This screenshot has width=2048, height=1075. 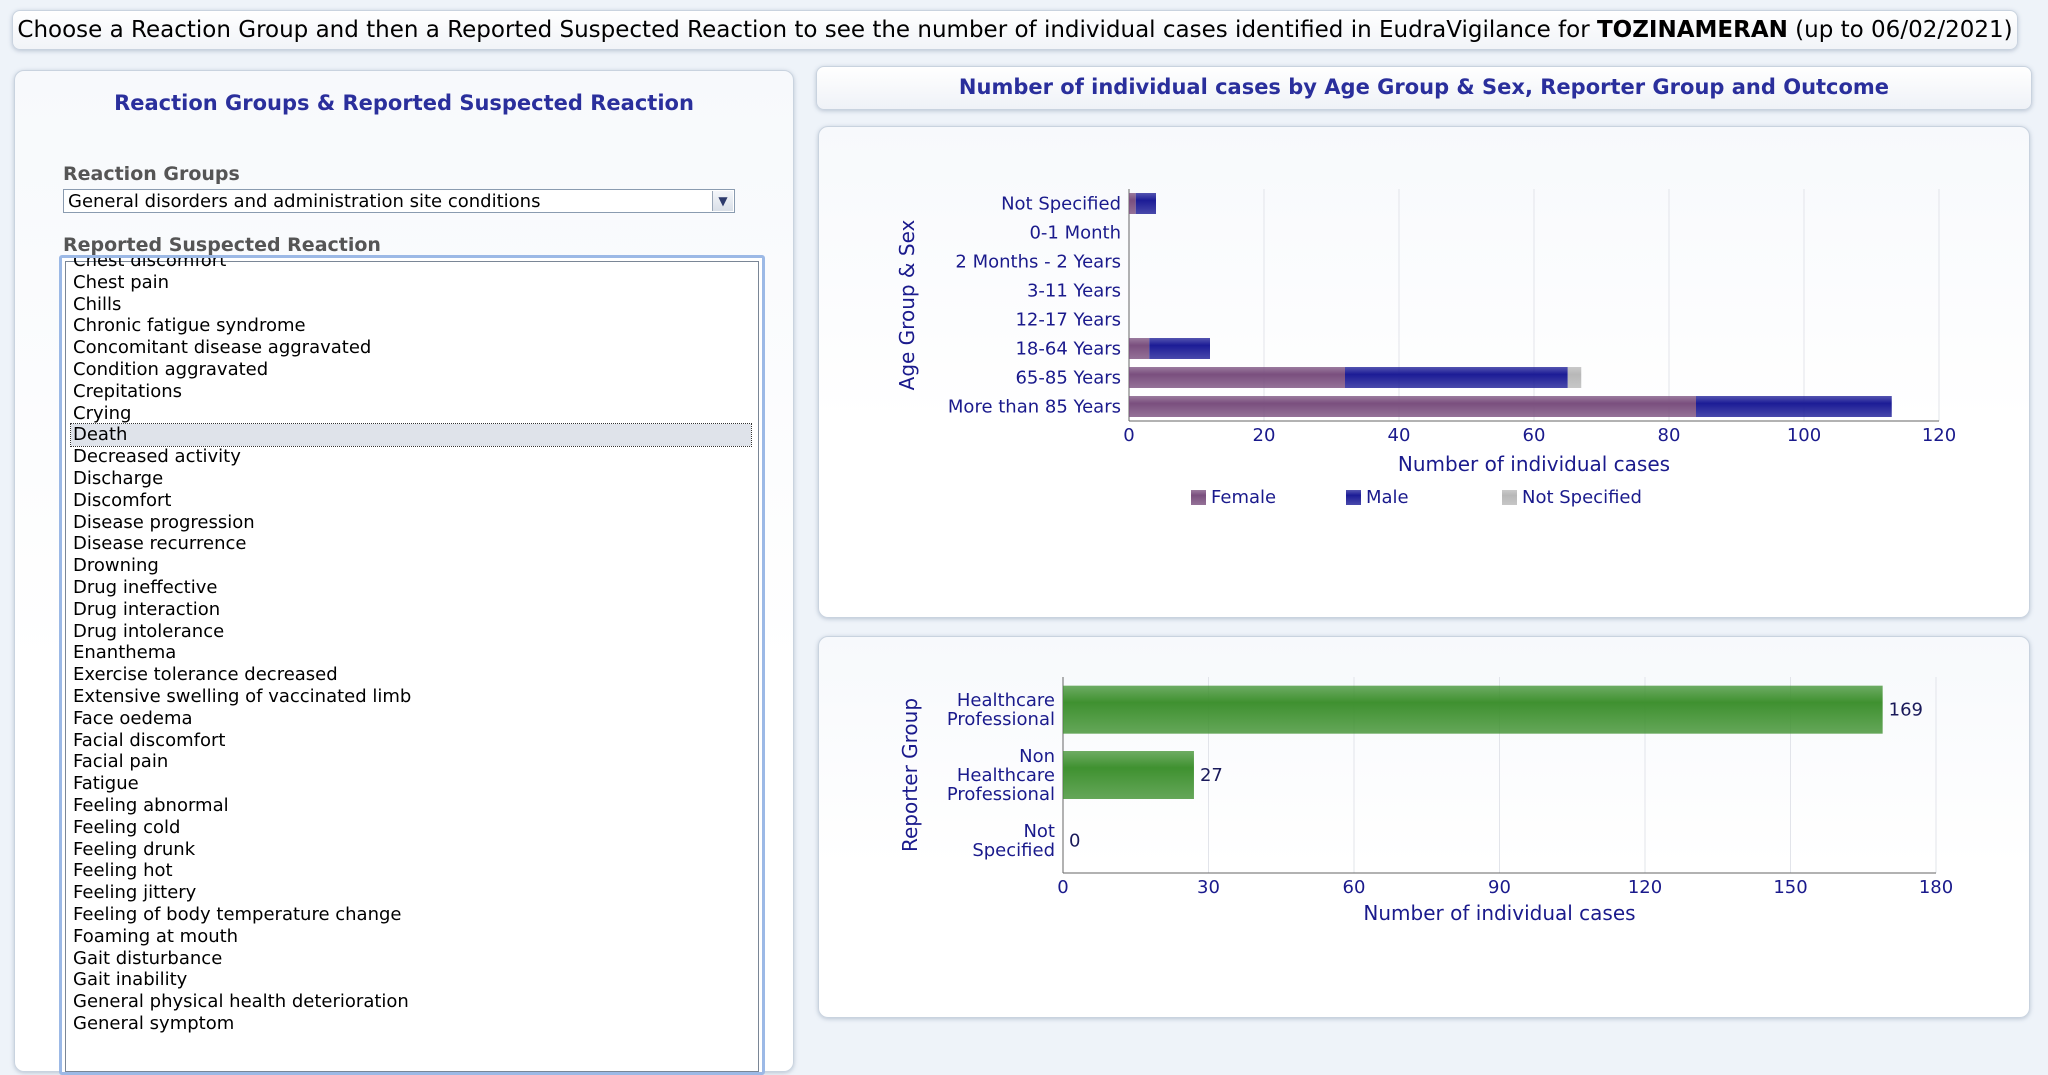 What do you see at coordinates (1582, 497) in the screenshot?
I see `legend-label: Not Specified` at bounding box center [1582, 497].